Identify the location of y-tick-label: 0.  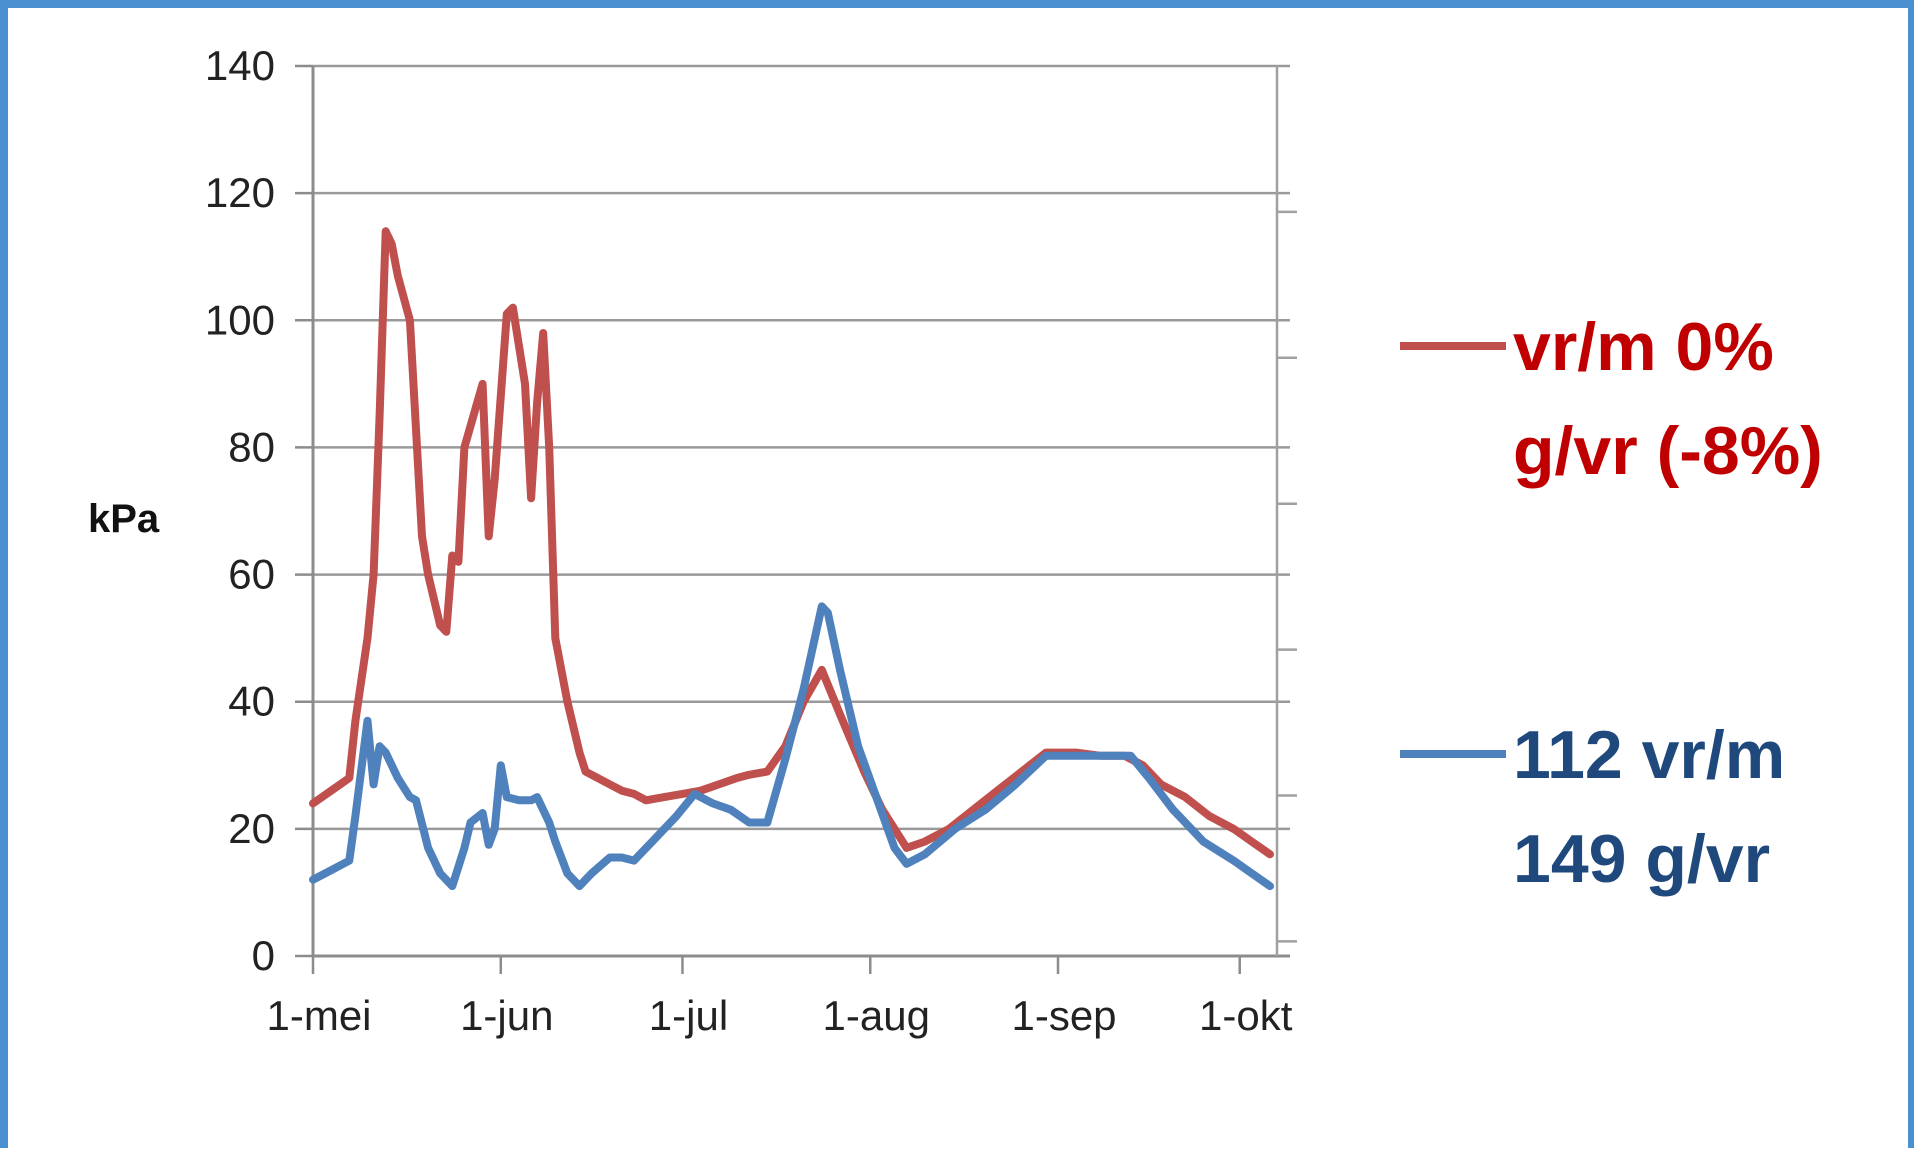
(263, 955).